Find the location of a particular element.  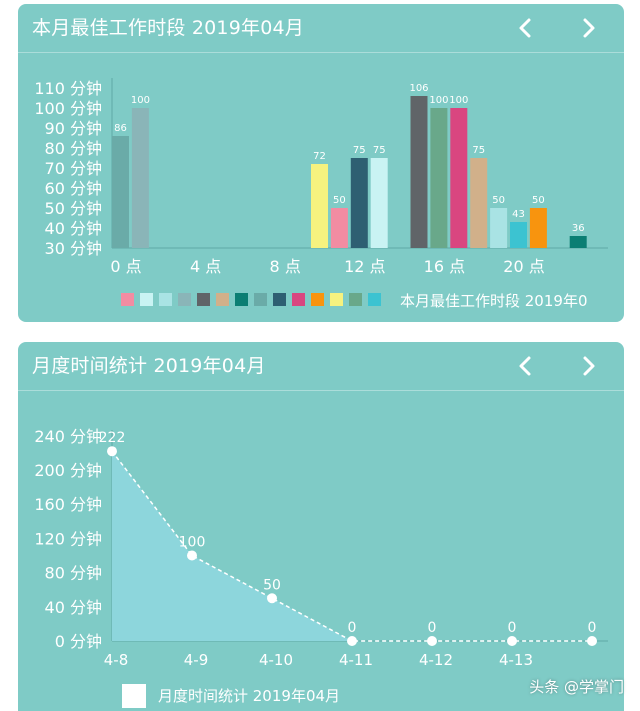

y-tick-label: 110 分钟 is located at coordinates (68, 88).